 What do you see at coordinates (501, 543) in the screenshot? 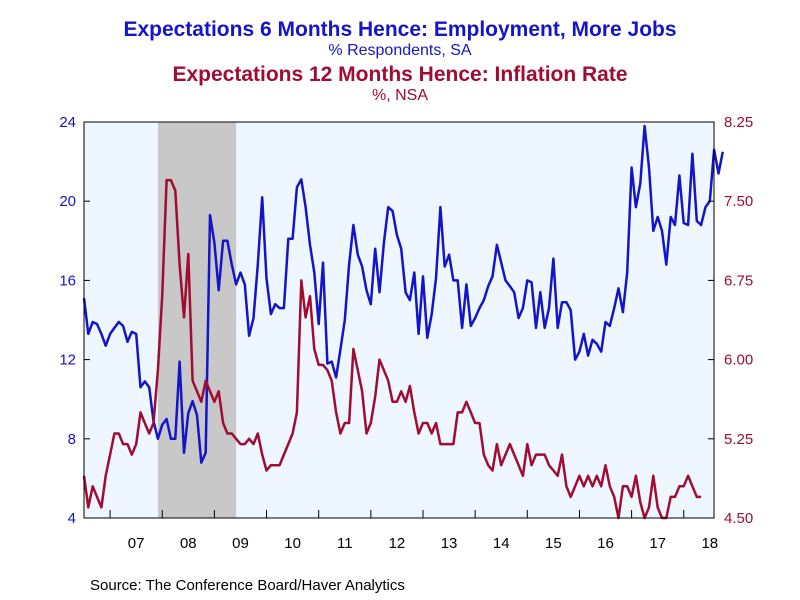
I see `x-axis-tick-label: 14` at bounding box center [501, 543].